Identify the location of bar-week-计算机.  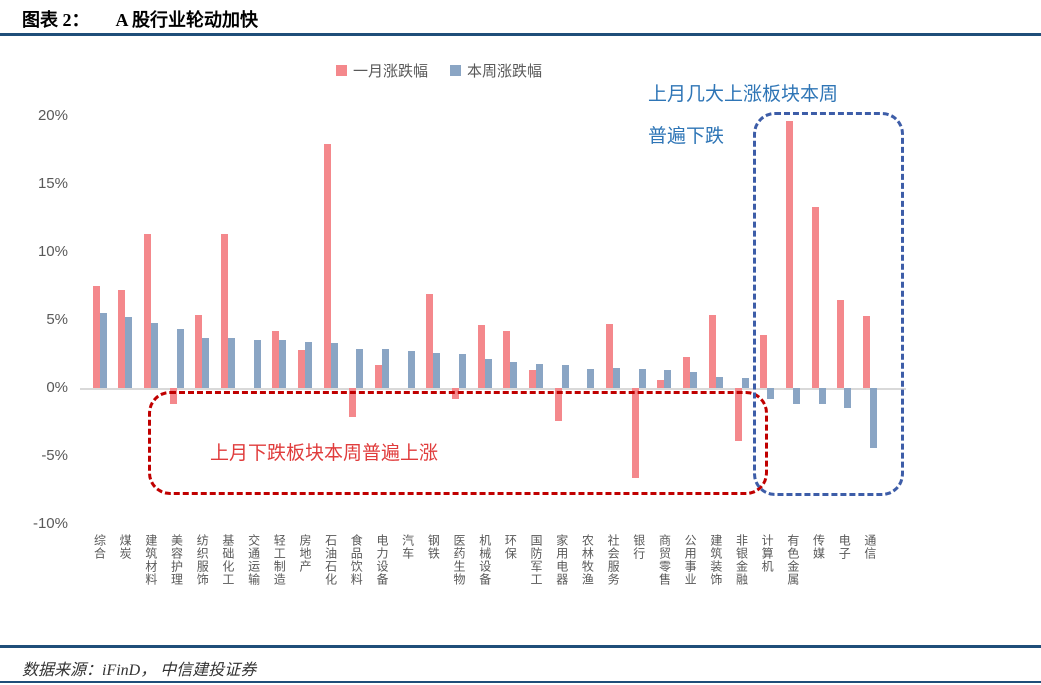
(771, 393).